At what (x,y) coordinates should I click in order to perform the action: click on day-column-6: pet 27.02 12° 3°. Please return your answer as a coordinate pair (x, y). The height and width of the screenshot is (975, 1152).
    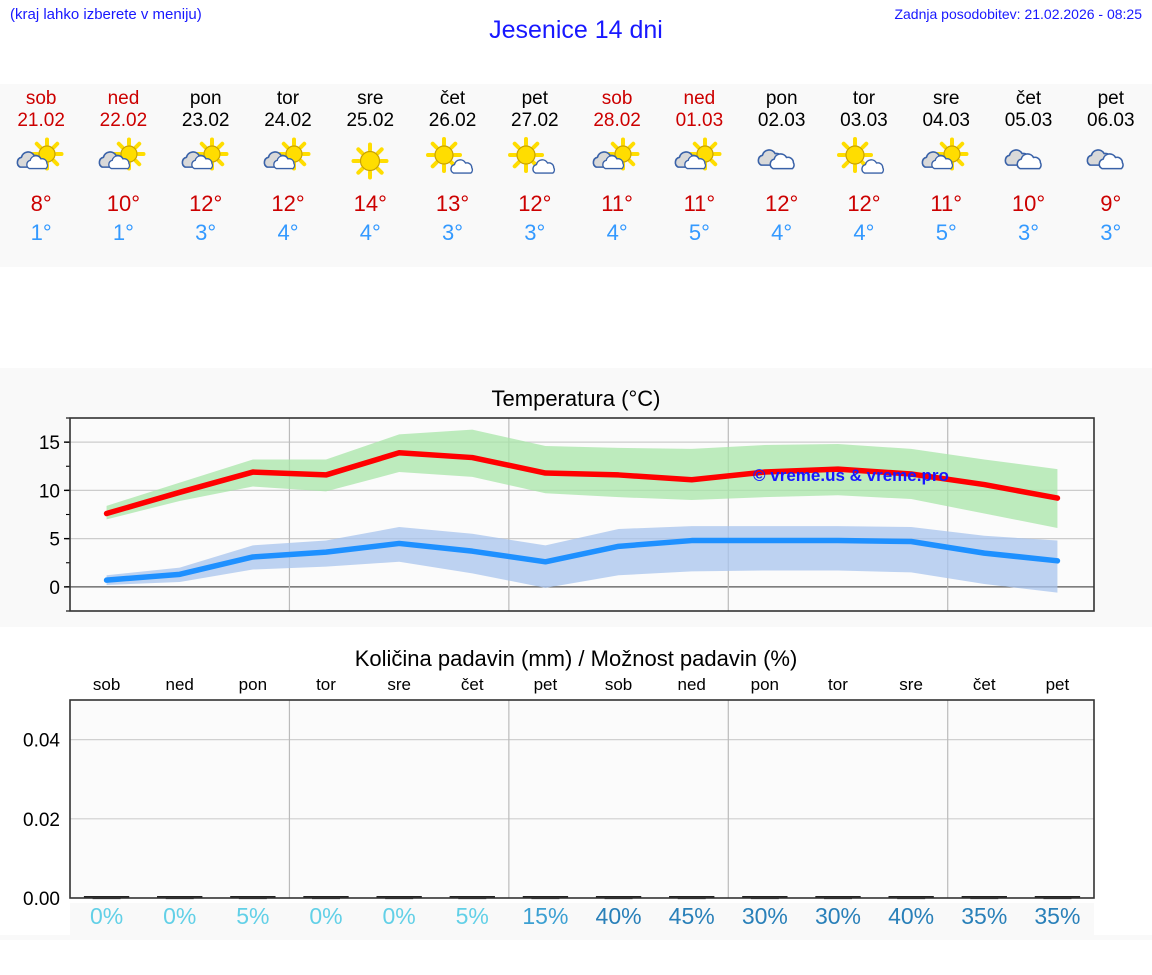
    Looking at the image, I should click on (535, 175).